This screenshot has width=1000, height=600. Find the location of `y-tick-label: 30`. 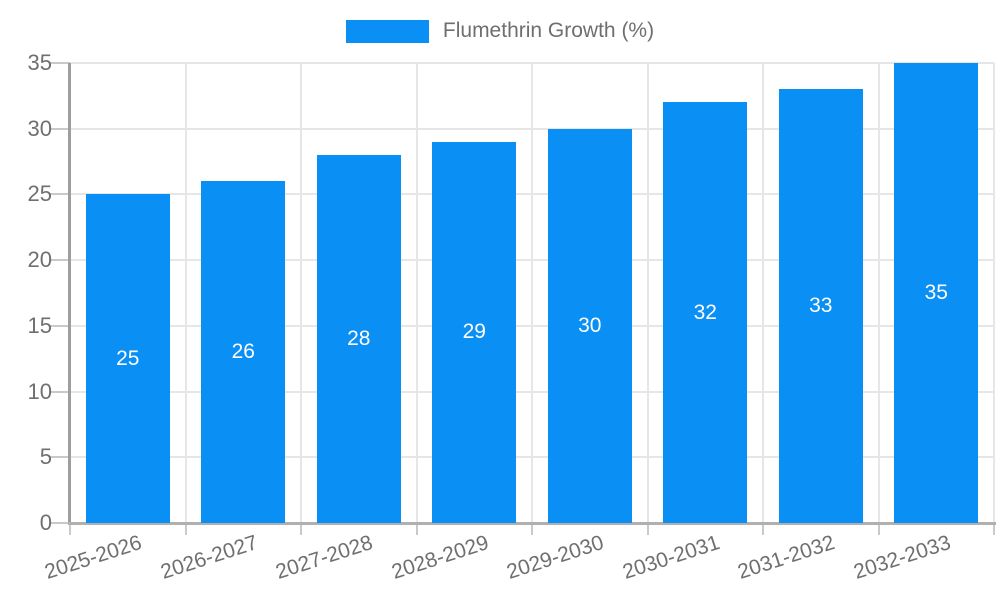

y-tick-label: 30 is located at coordinates (39, 128).